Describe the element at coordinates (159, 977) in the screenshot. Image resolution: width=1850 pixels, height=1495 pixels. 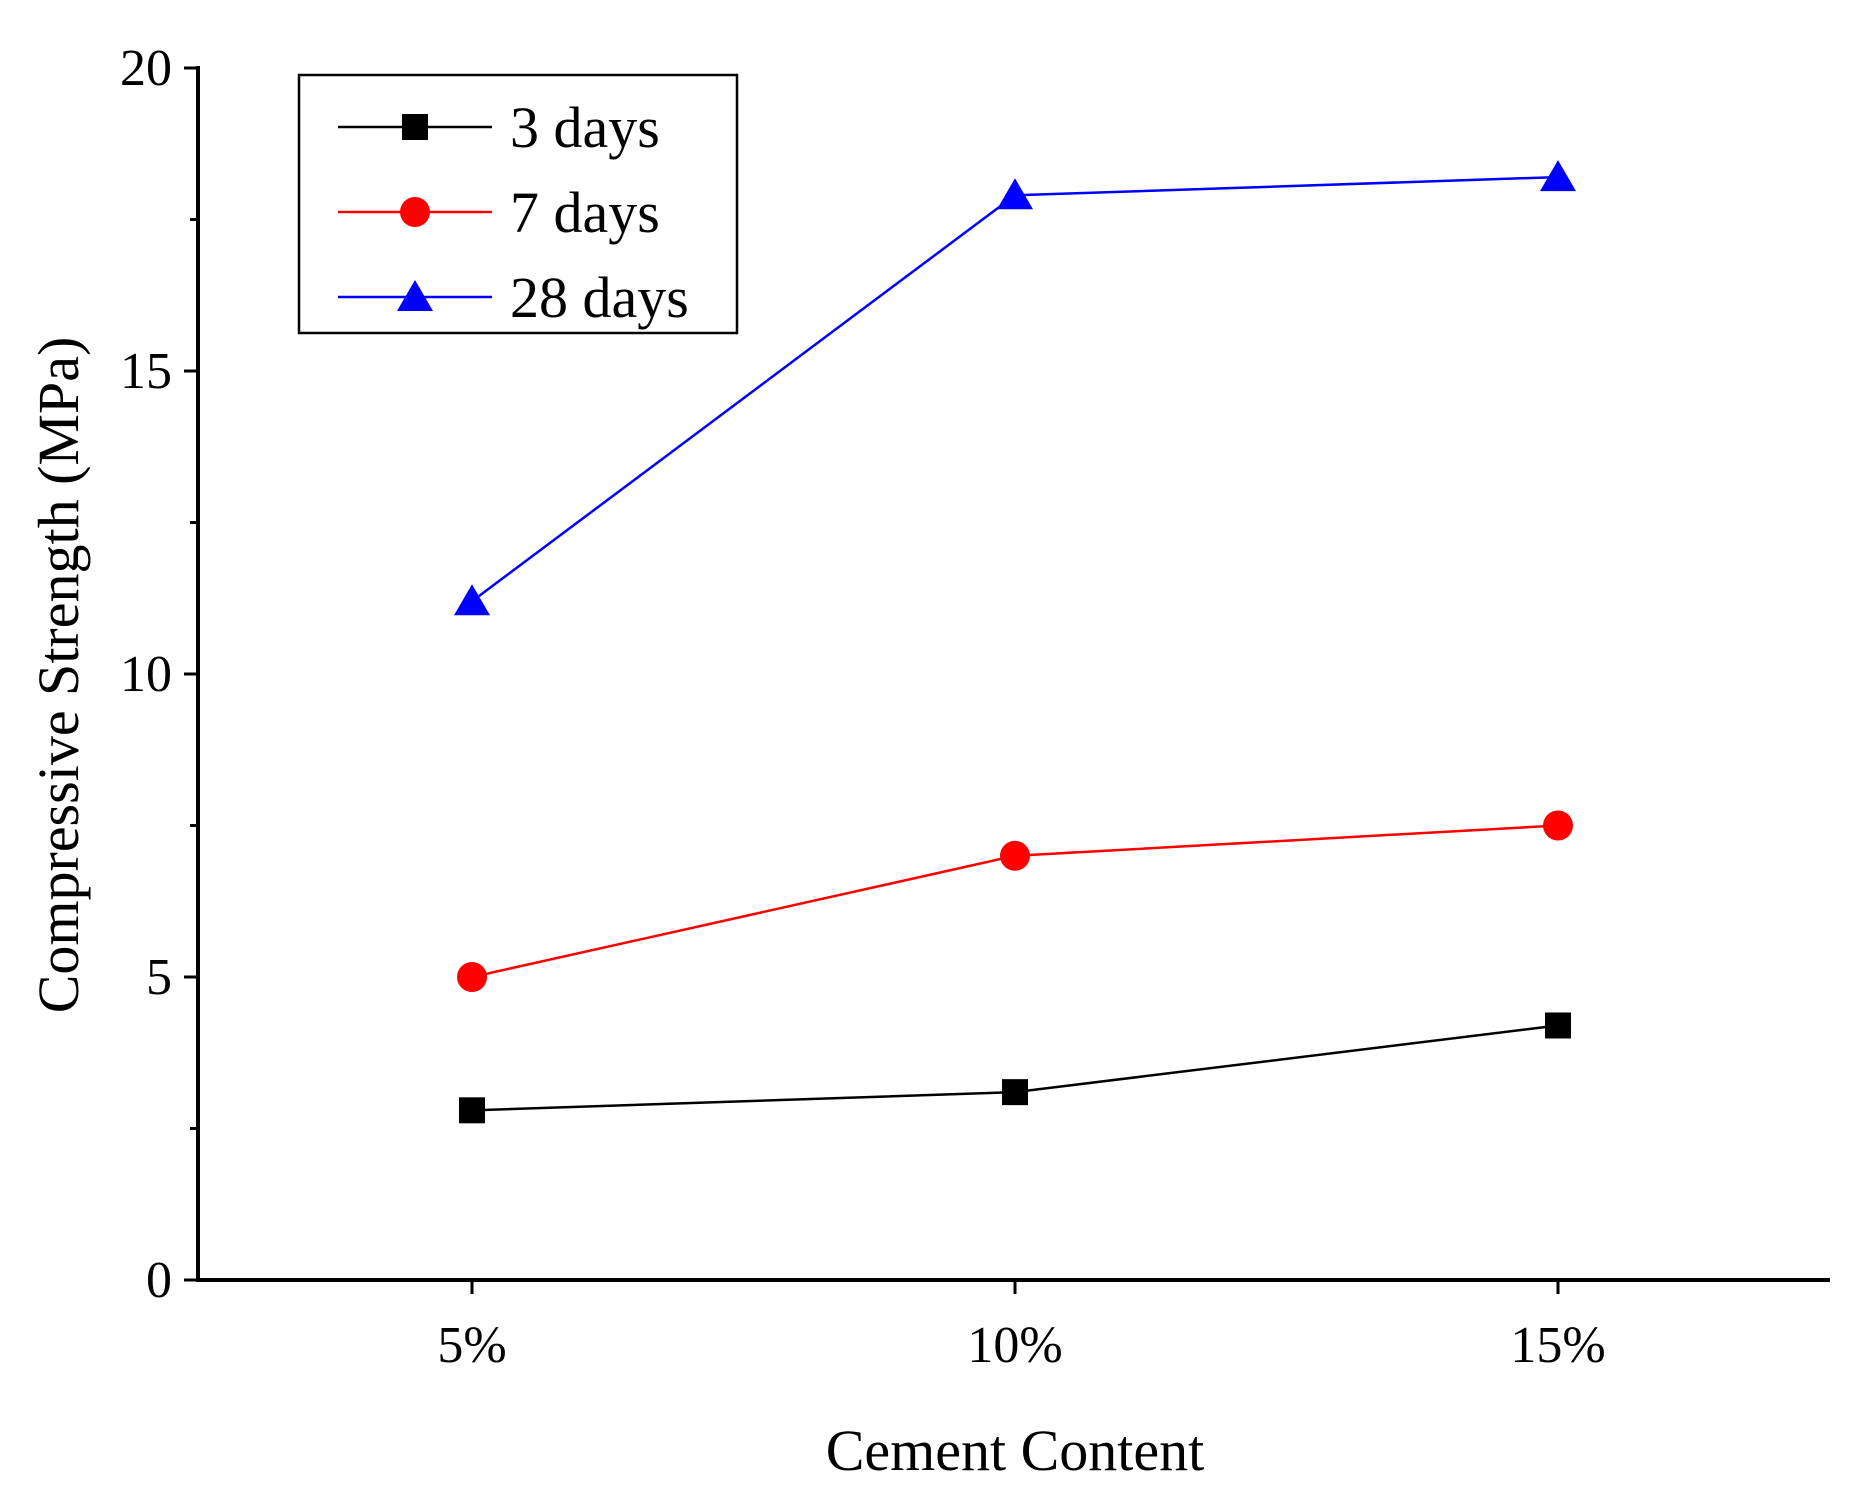
I see `y-tick-label: 5` at that location.